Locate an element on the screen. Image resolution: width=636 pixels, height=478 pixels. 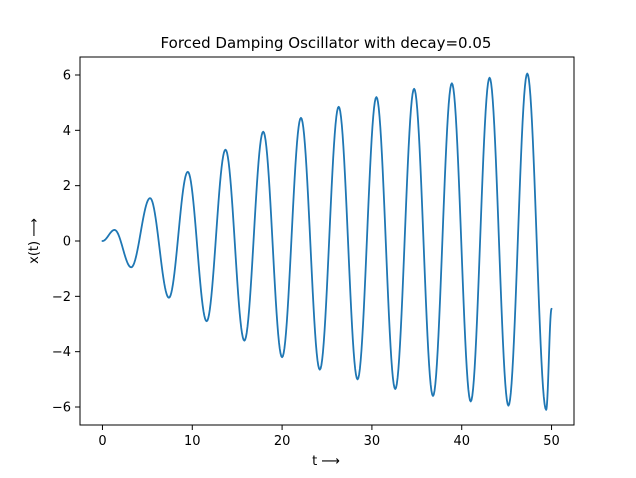
y-axis: −6 −4 −2 0 2 4 6 is located at coordinates (66, 242).